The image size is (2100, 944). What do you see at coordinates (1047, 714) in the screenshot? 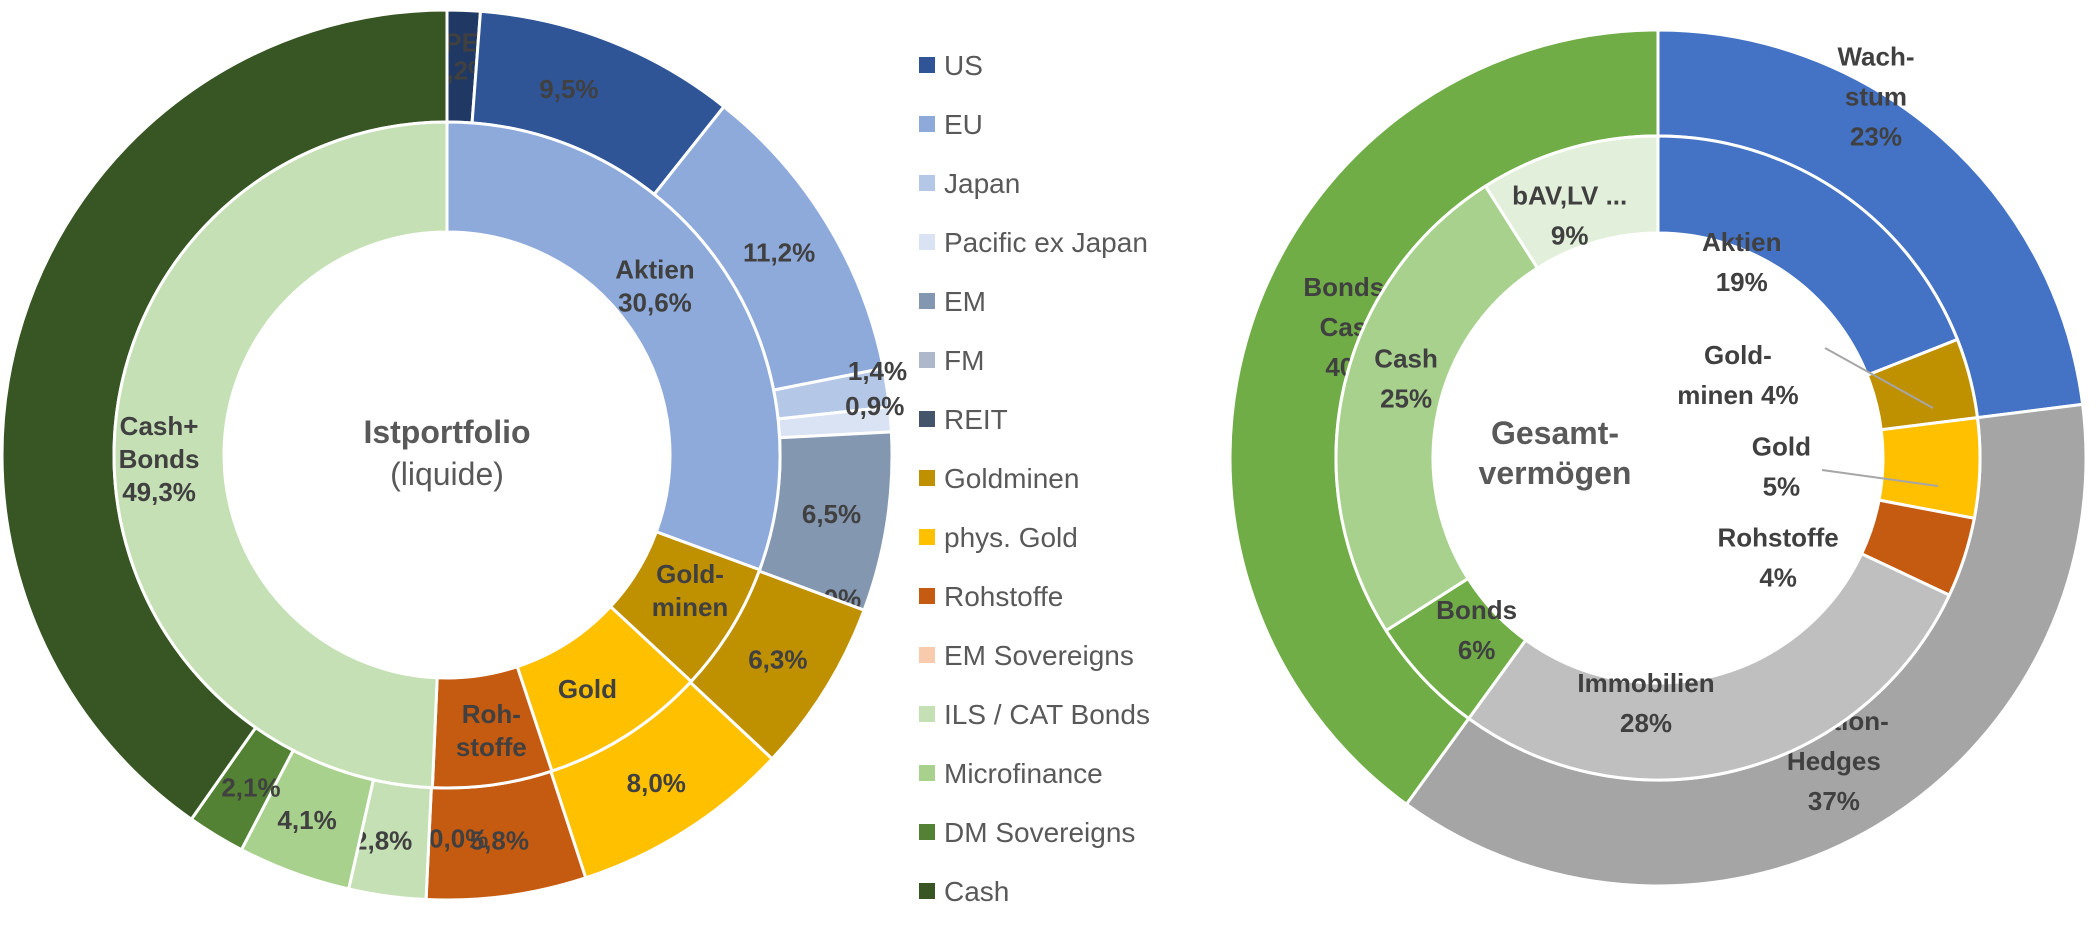
I see `legend-label: ILS / CAT Bonds` at bounding box center [1047, 714].